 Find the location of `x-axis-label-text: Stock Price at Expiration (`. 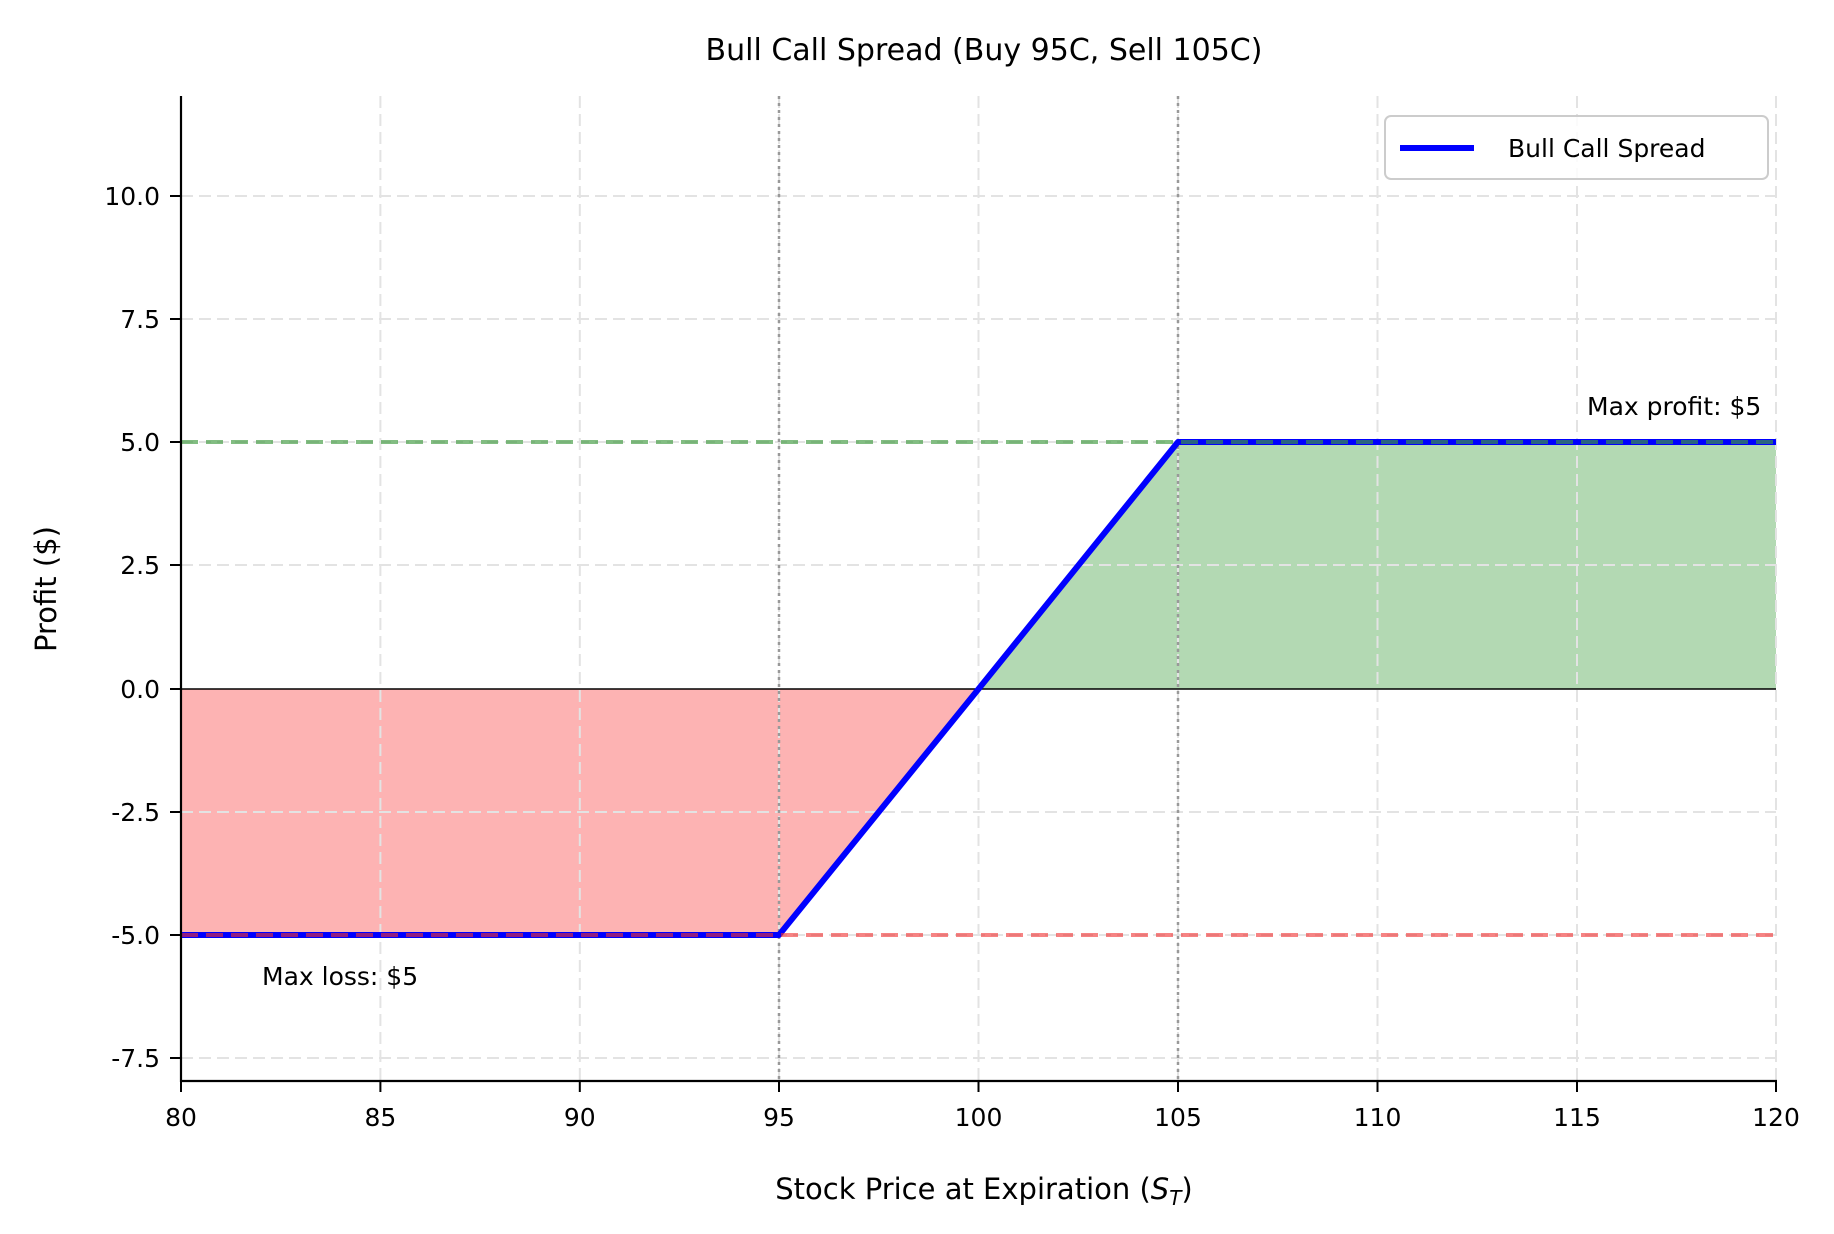

x-axis-label-text: Stock Price at Expiration ( is located at coordinates (963, 1189).